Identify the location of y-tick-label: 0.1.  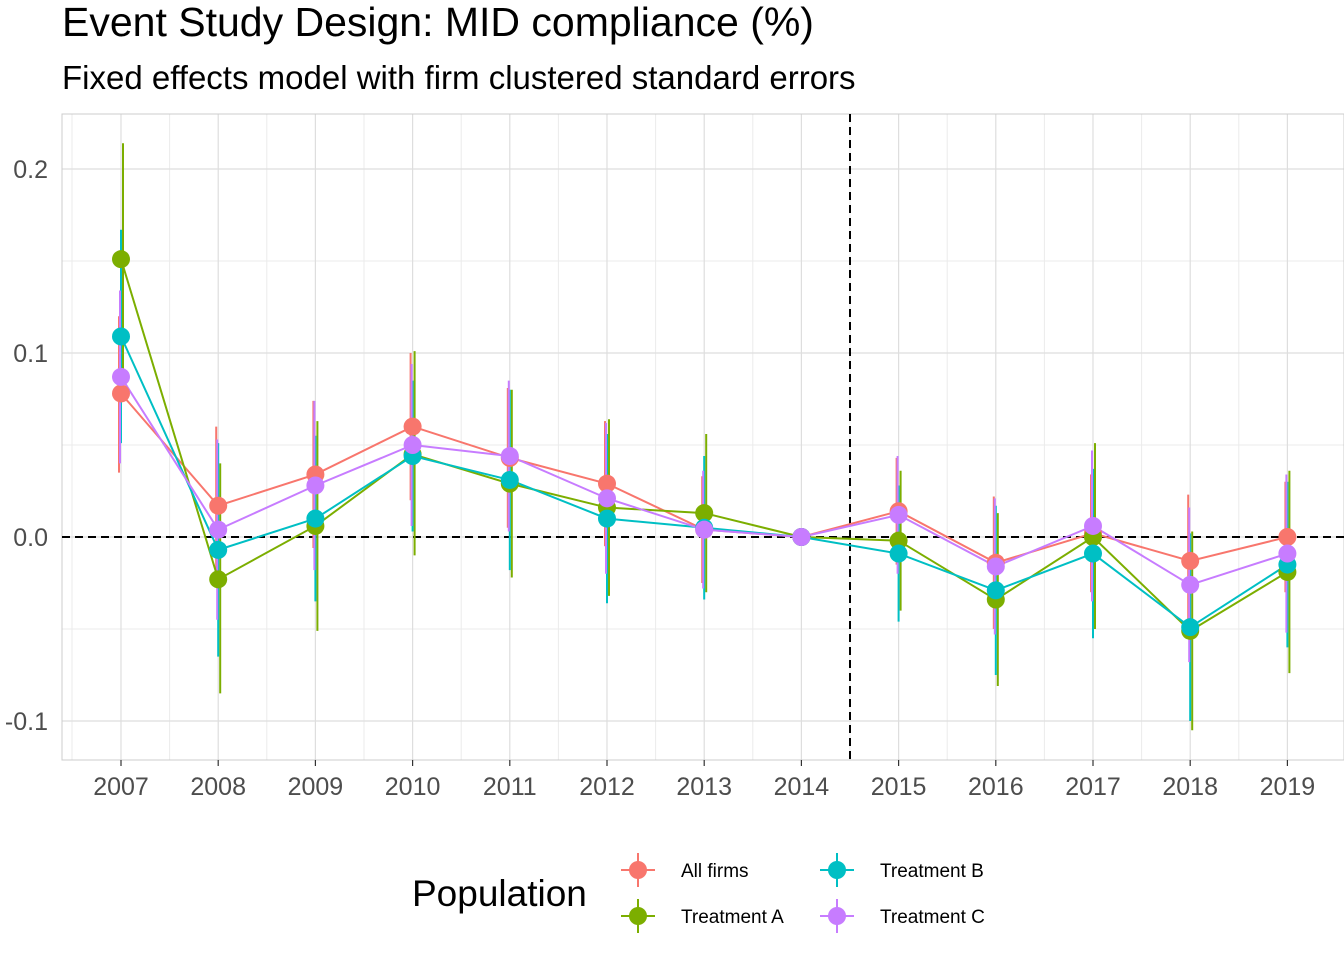
(30, 354).